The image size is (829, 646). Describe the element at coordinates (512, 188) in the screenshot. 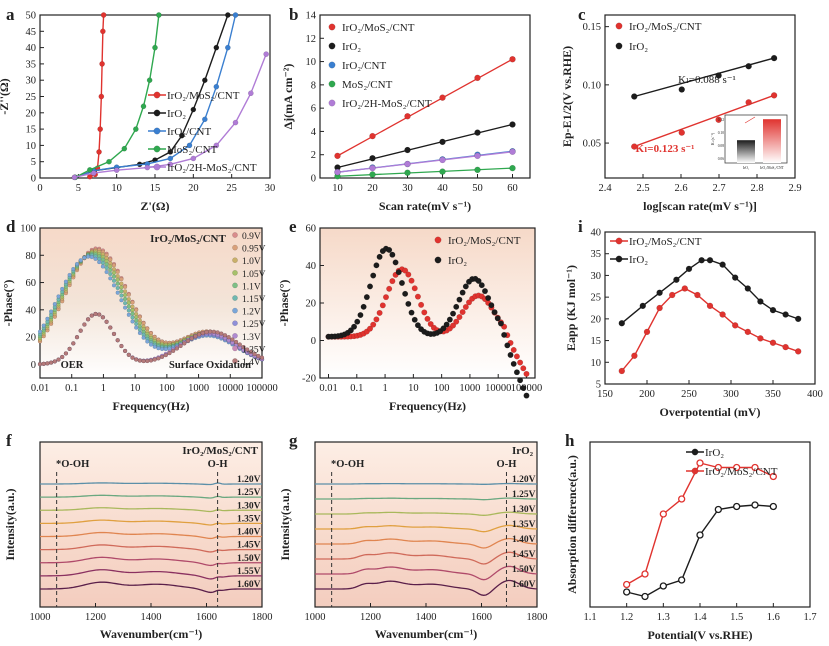

I see `x-tick-label: 60` at that location.